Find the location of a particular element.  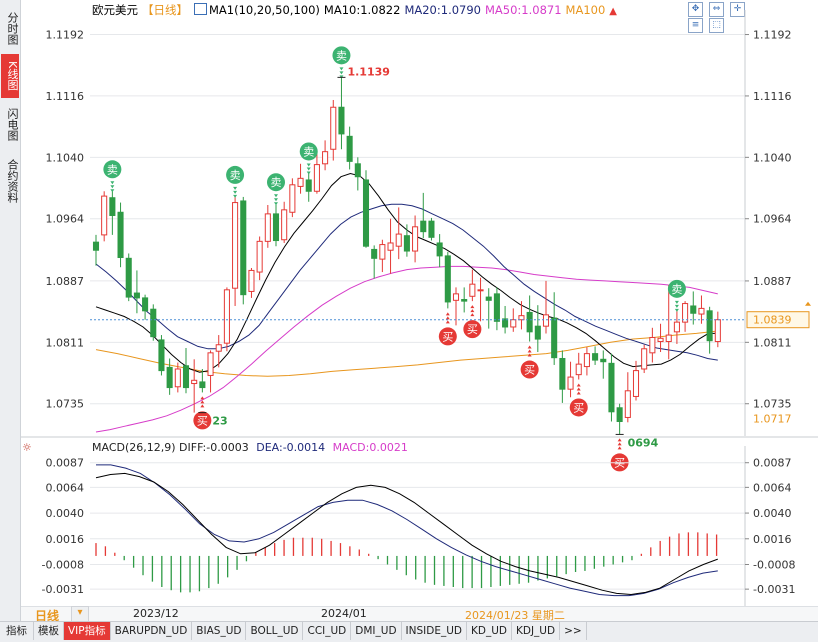

macd-value: MACD:0.0021 is located at coordinates (370, 447).